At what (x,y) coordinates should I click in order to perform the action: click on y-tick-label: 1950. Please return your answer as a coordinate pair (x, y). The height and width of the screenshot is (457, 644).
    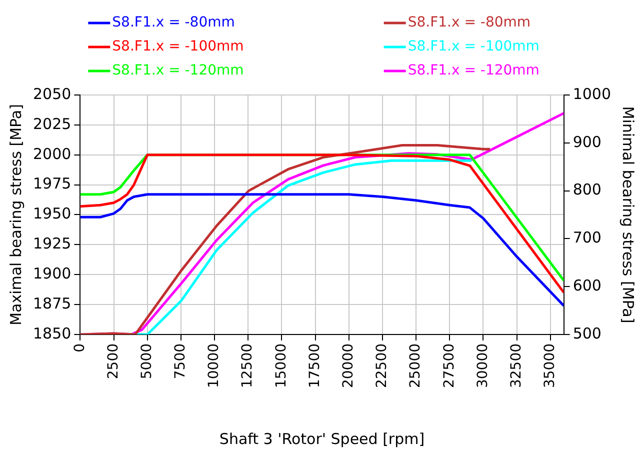
    Looking at the image, I should click on (52, 213).